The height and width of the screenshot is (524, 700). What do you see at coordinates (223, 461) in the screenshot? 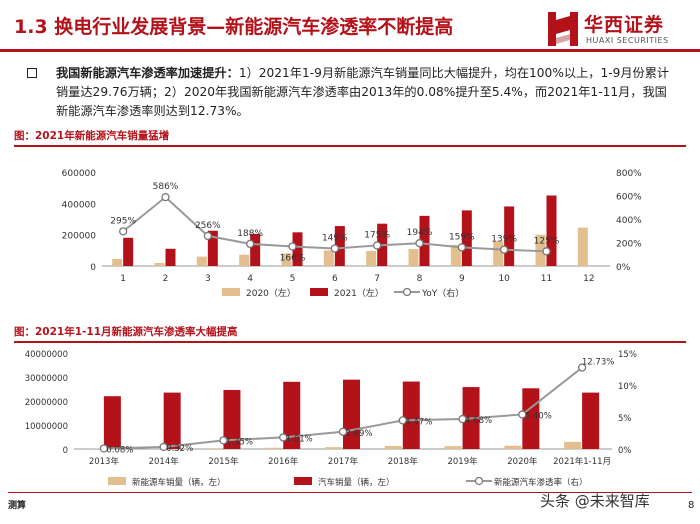
I see `x-tick-label: 2015年` at bounding box center [223, 461].